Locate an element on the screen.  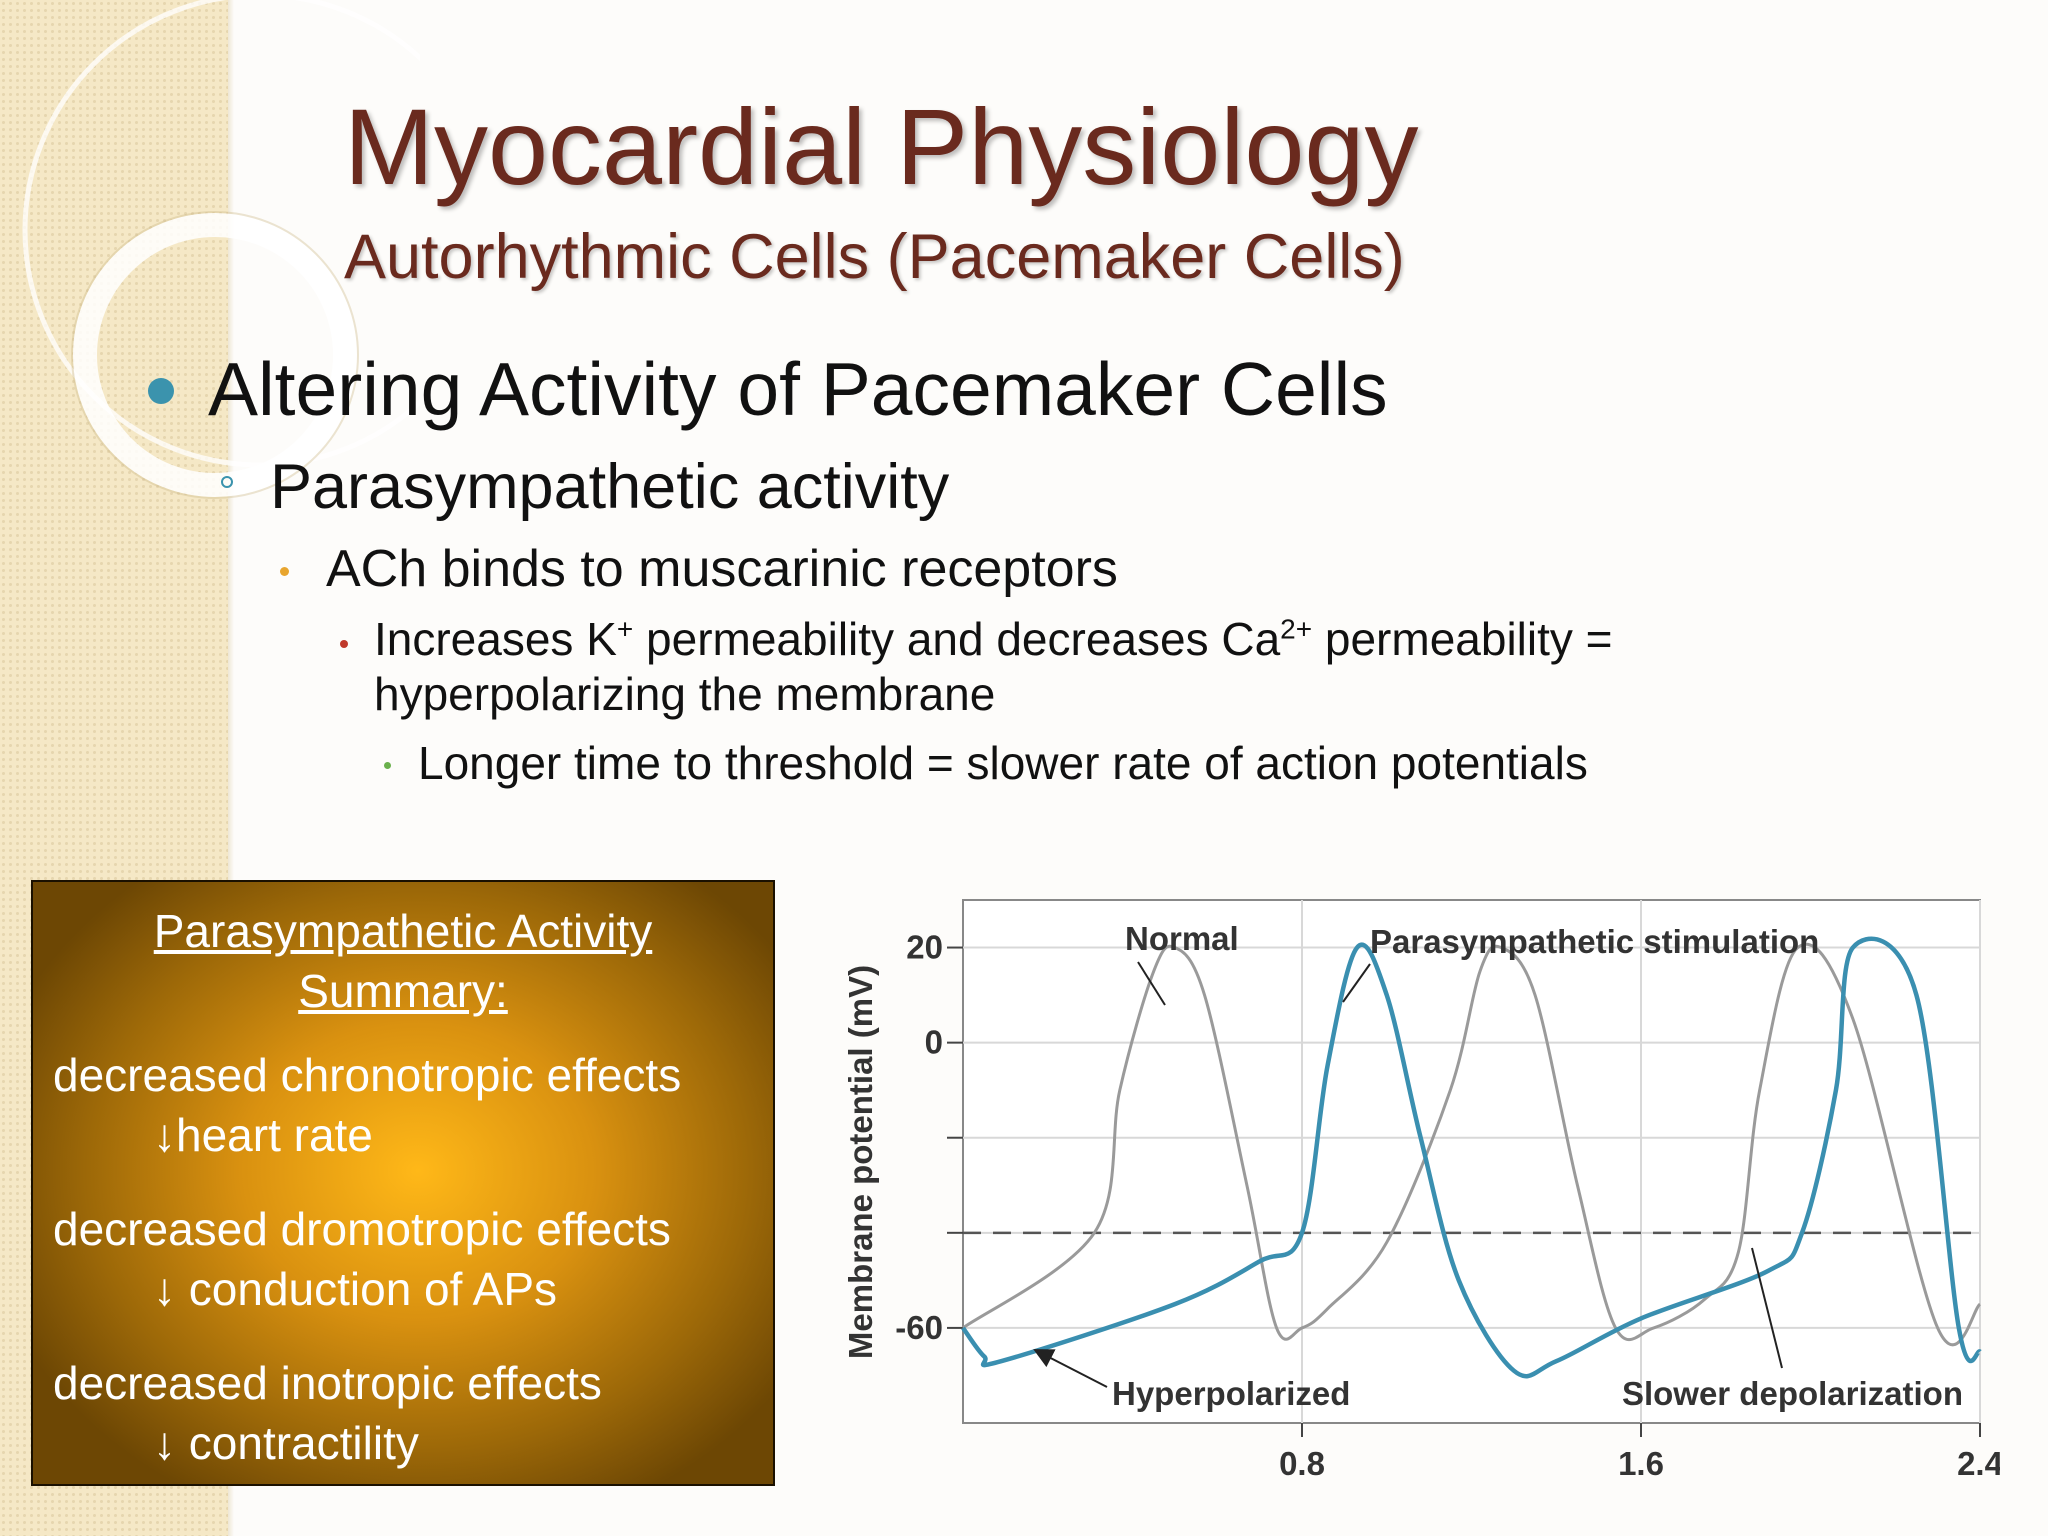
bullet-dot-level1 is located at coordinates (161, 391).